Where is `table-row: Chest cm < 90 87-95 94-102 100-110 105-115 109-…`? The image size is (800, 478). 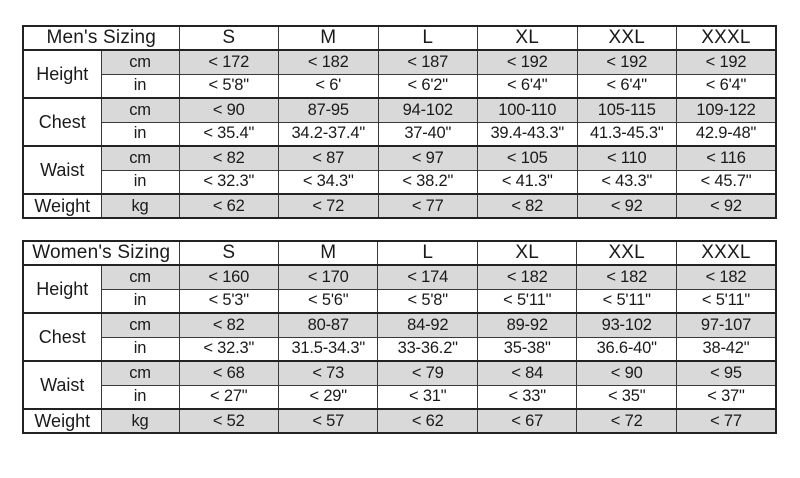 table-row: Chest cm < 90 87-95 94-102 100-110 105-115 109-… is located at coordinates (399, 122).